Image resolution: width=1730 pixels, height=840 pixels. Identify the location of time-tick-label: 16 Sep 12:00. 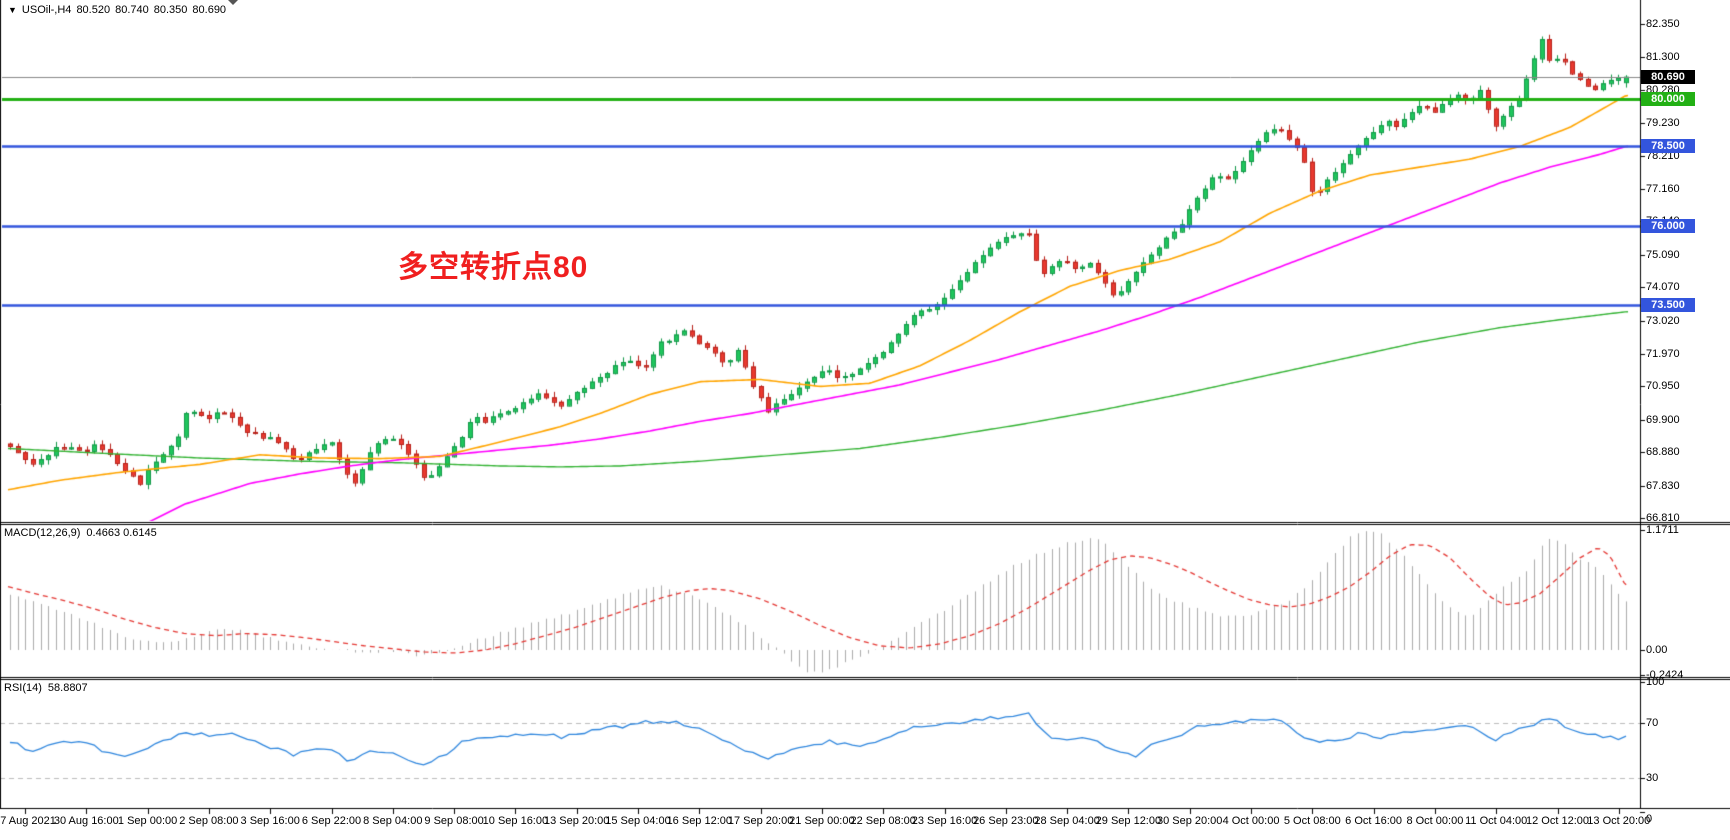
(699, 821).